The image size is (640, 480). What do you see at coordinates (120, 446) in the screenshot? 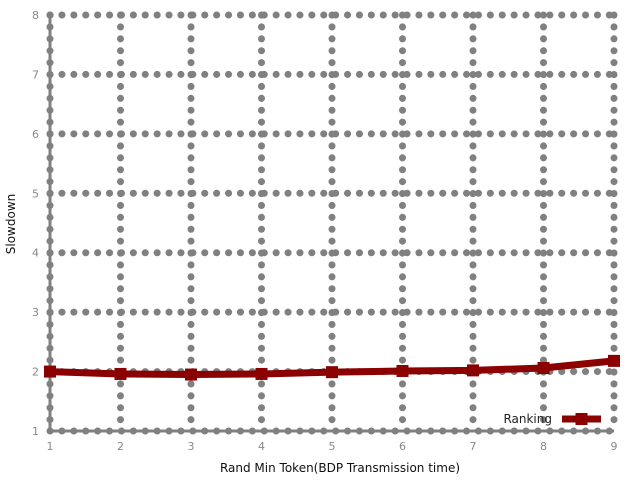
I see `x-tick-label-2: 2` at bounding box center [120, 446].